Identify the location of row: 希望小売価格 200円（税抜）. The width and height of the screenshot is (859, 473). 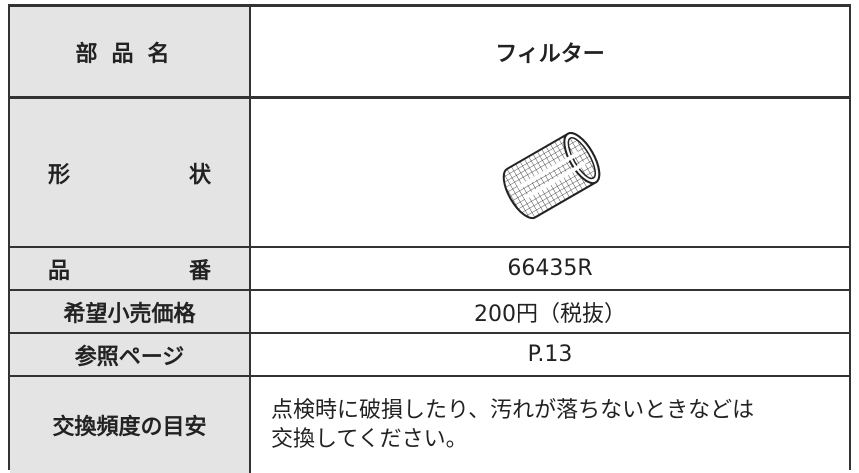
(429, 312).